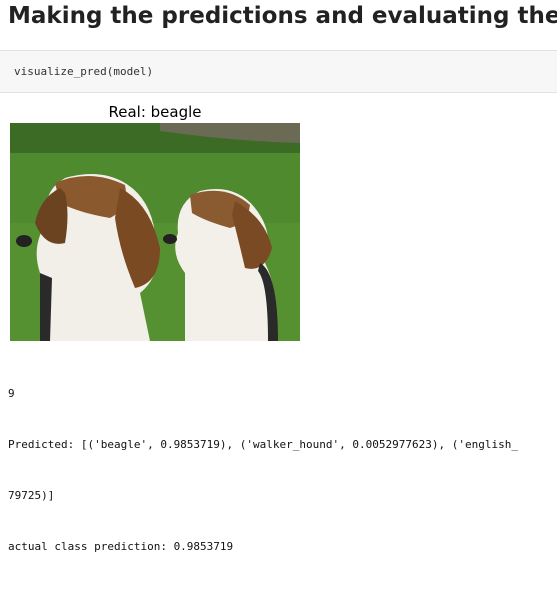  I want to click on code-cell: visualize_pred(model), so click(278, 71).